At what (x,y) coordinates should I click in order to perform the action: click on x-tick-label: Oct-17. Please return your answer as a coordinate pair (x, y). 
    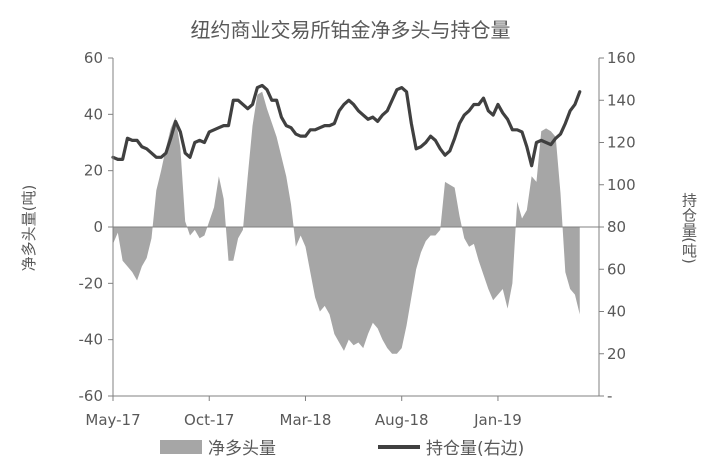
    Looking at the image, I should click on (209, 420).